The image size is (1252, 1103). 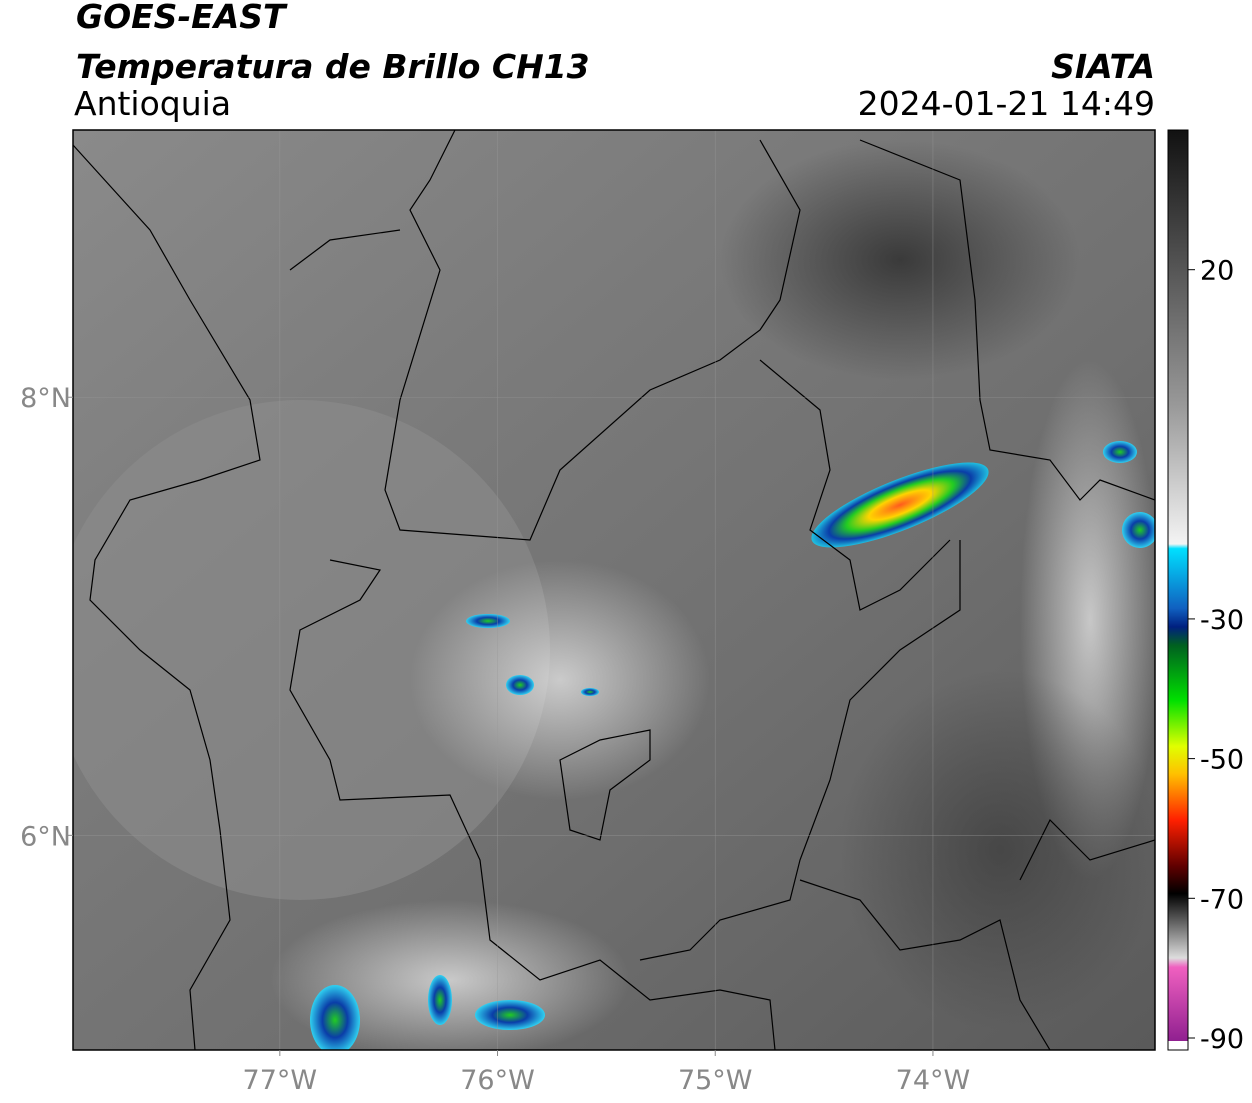 What do you see at coordinates (1222, 1039) in the screenshot?
I see `colorbar-tick-label: -90` at bounding box center [1222, 1039].